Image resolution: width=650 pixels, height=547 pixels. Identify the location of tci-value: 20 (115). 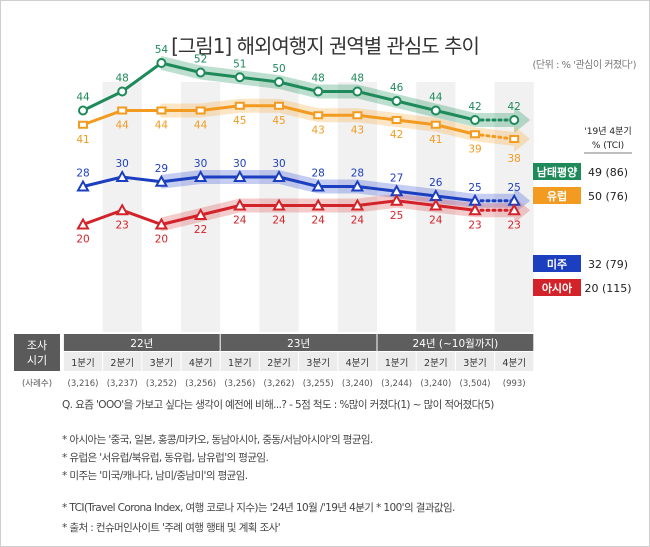
(607, 288).